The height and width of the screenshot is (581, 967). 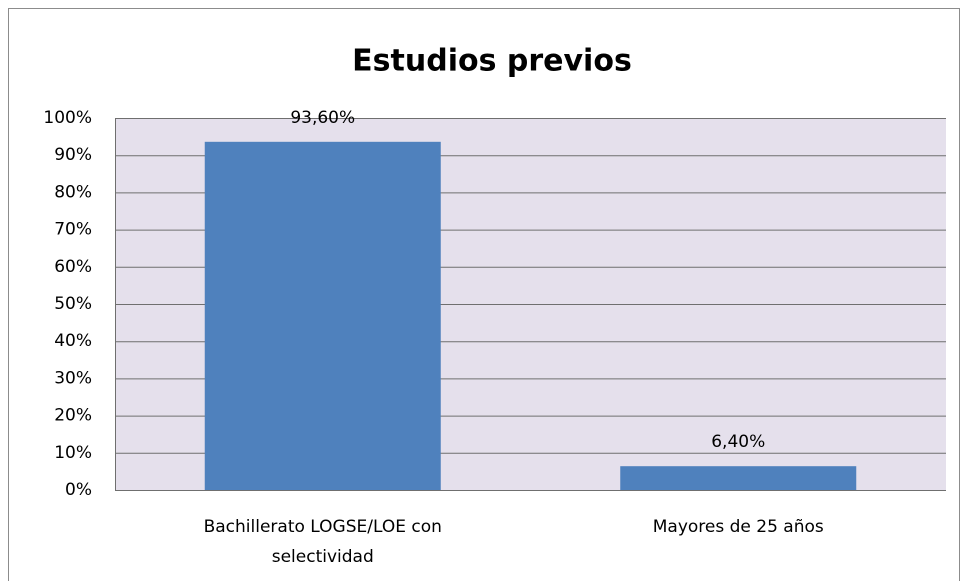 I want to click on y-tick-label: 30%, so click(x=73, y=378).